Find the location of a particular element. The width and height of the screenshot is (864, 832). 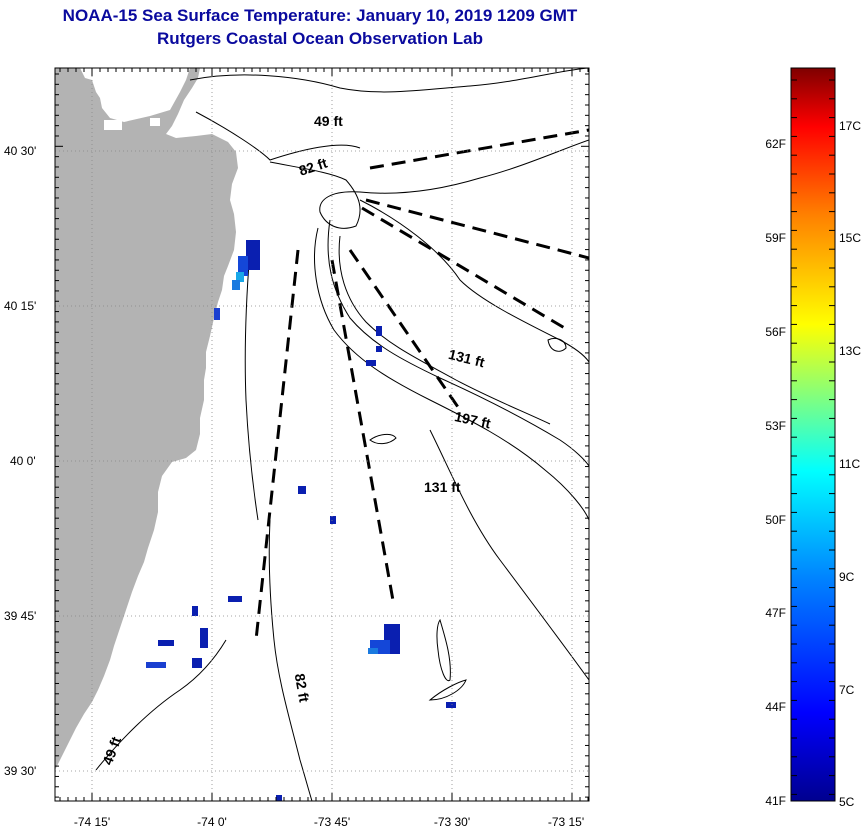

cbar-f-53: 53F is located at coordinates (775, 426).